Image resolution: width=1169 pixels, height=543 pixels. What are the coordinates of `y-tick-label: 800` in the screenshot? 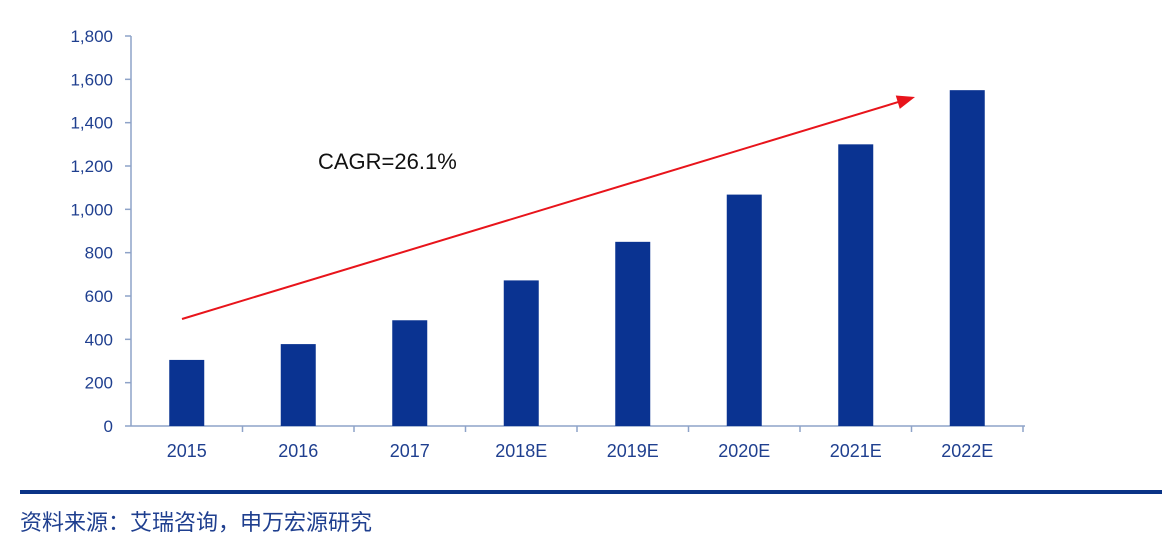 It's located at (99, 253).